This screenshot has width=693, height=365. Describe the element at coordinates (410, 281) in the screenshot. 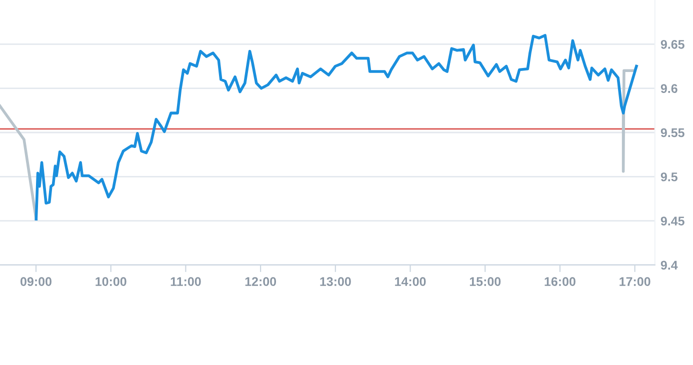

I see `x-tick-label: 14:00` at that location.